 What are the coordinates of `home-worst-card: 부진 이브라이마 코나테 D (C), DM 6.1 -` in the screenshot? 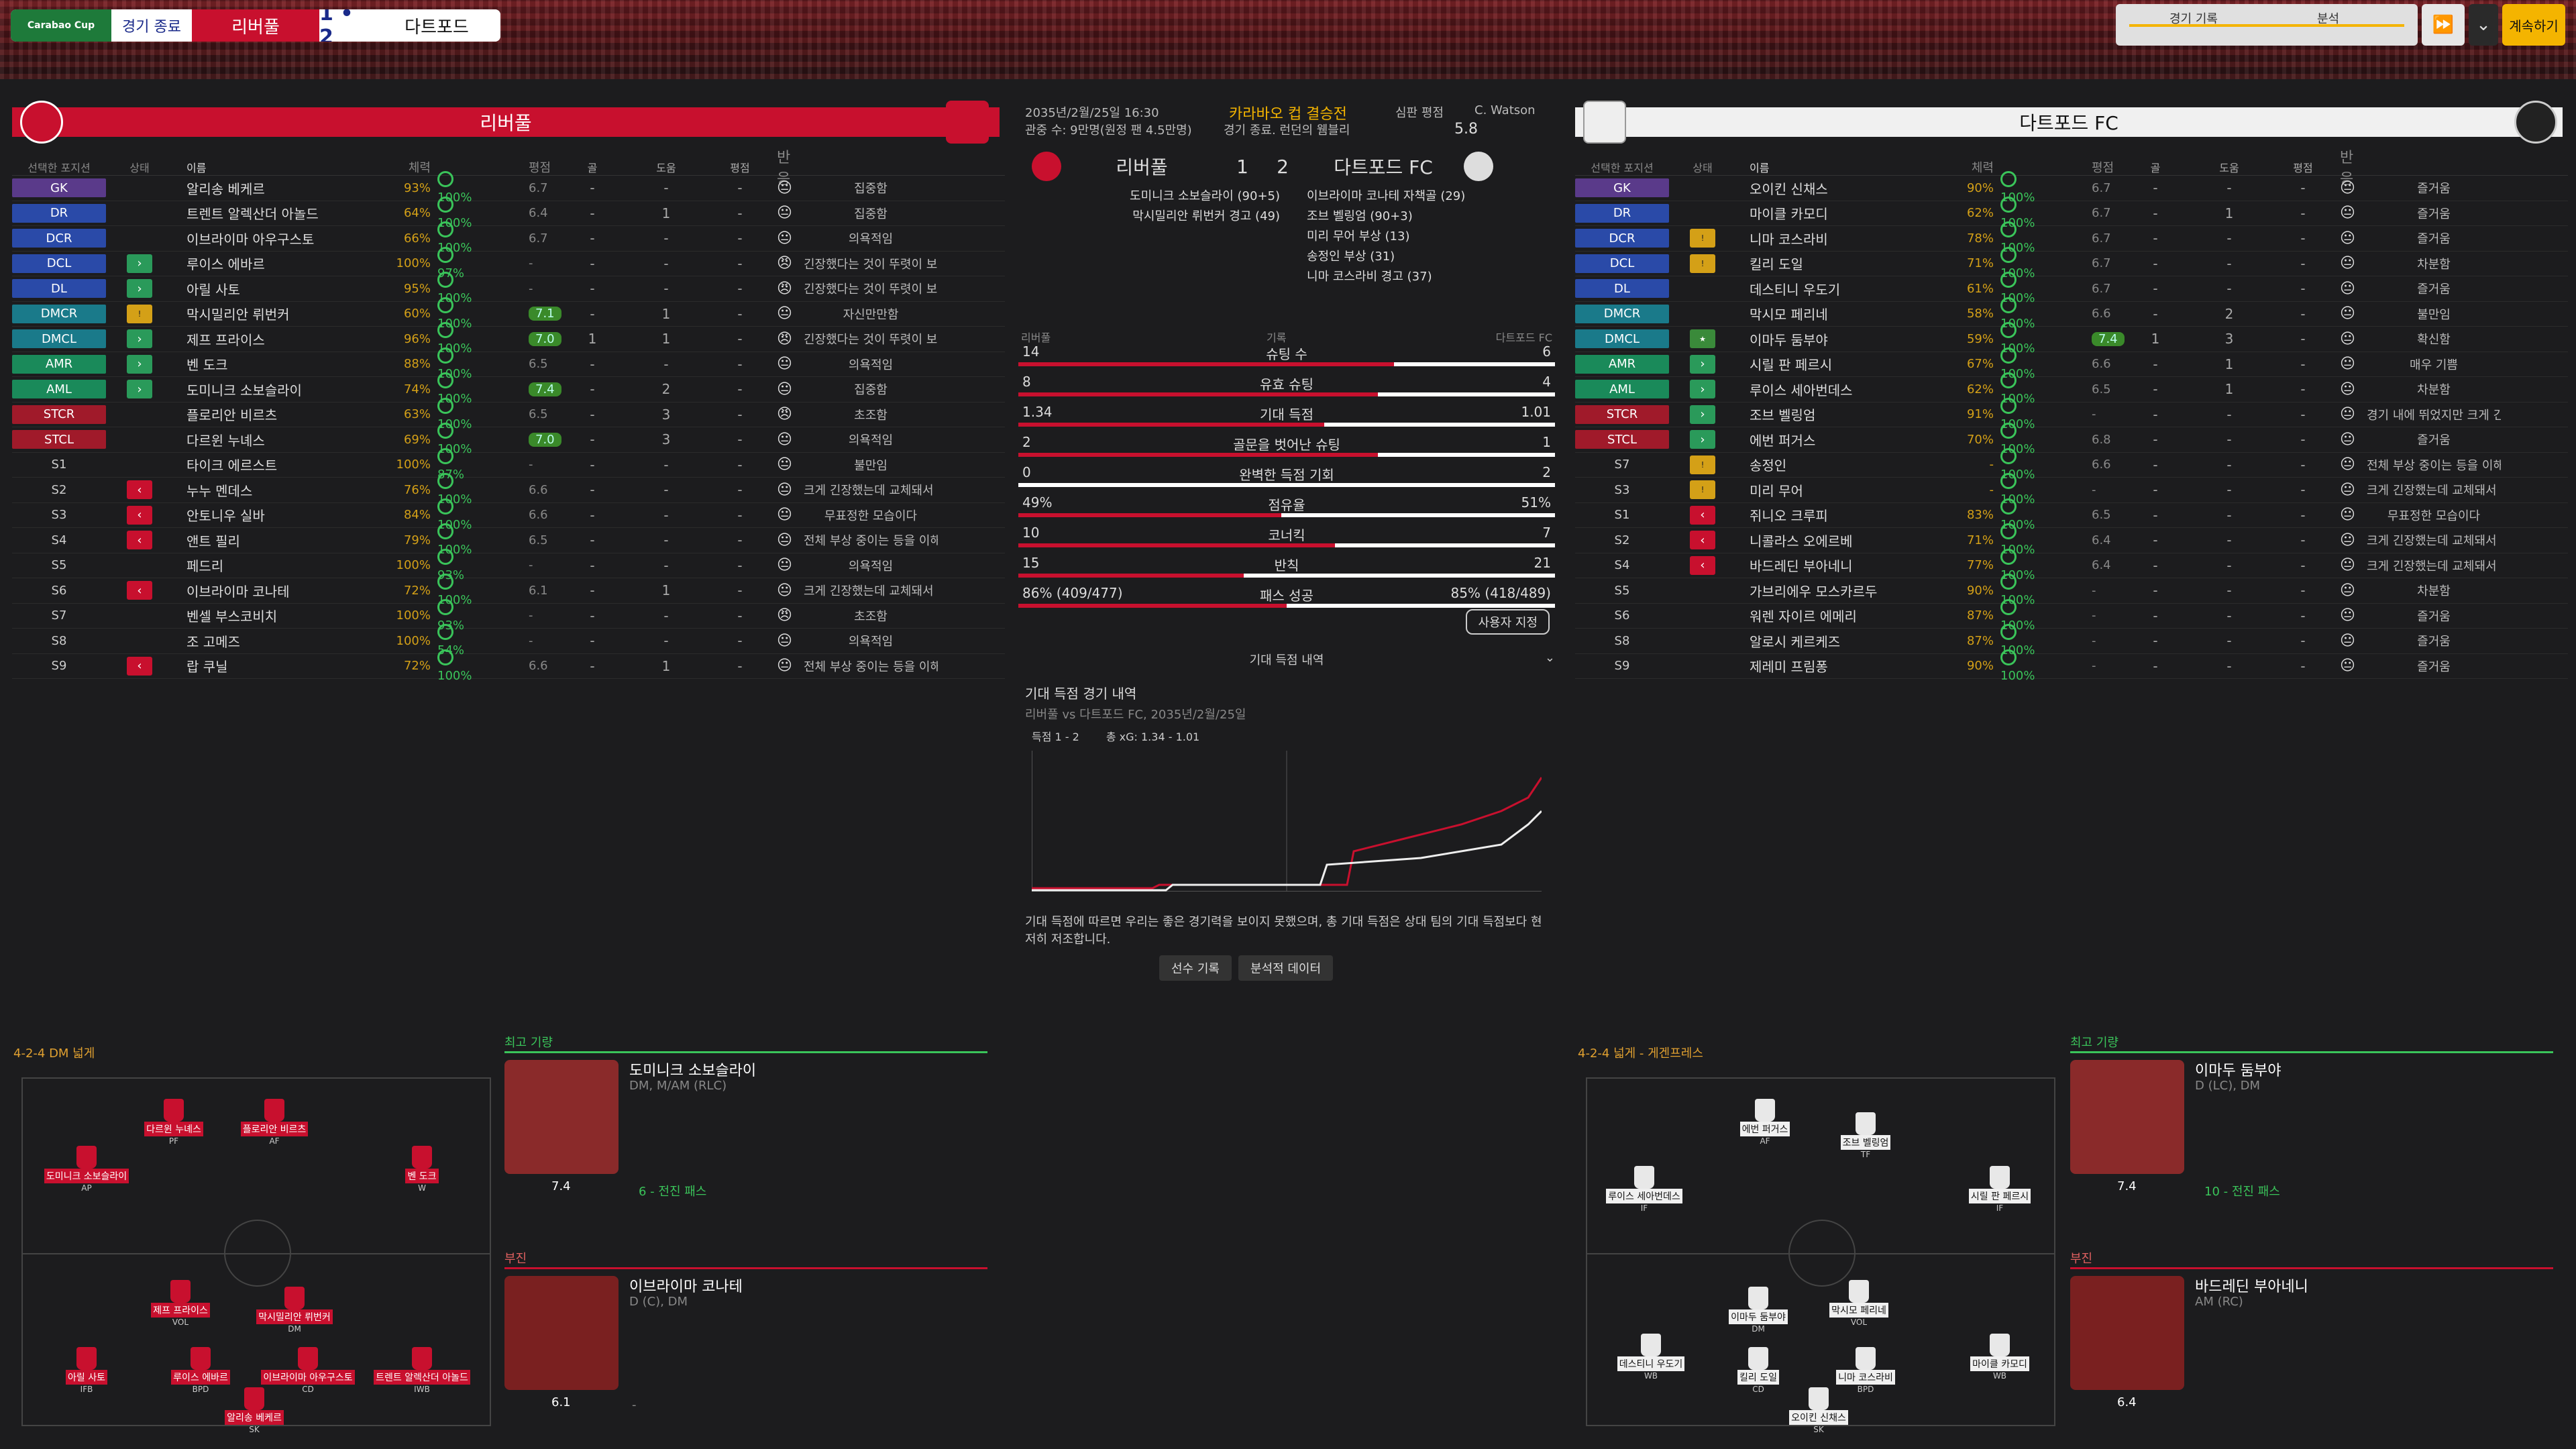 It's located at (745, 1336).